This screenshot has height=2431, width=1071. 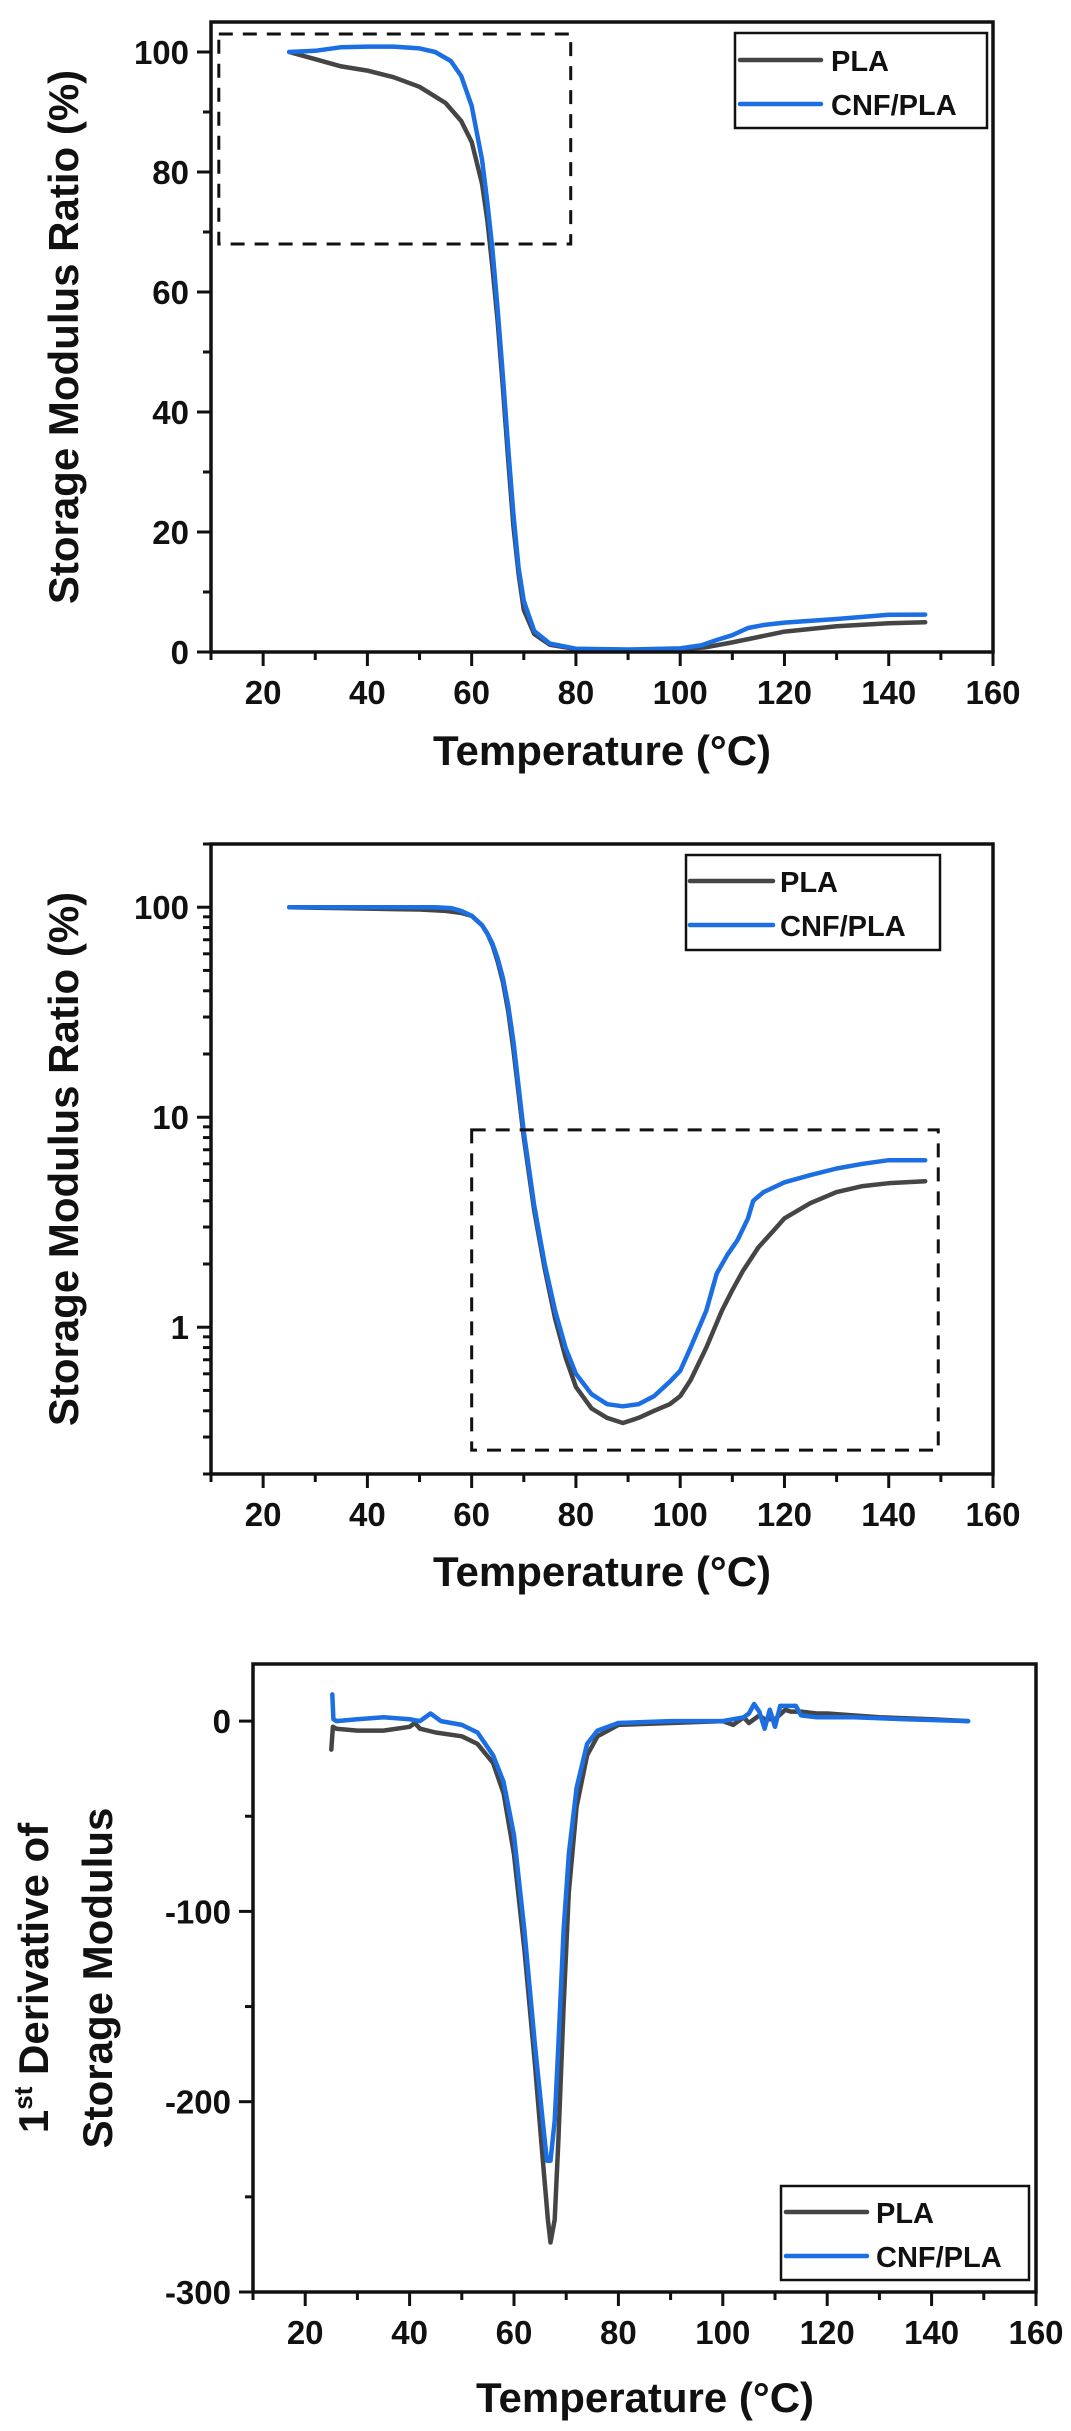 What do you see at coordinates (33, 1954) in the screenshot?
I see `y-axis-title-rest: Derivative of` at bounding box center [33, 1954].